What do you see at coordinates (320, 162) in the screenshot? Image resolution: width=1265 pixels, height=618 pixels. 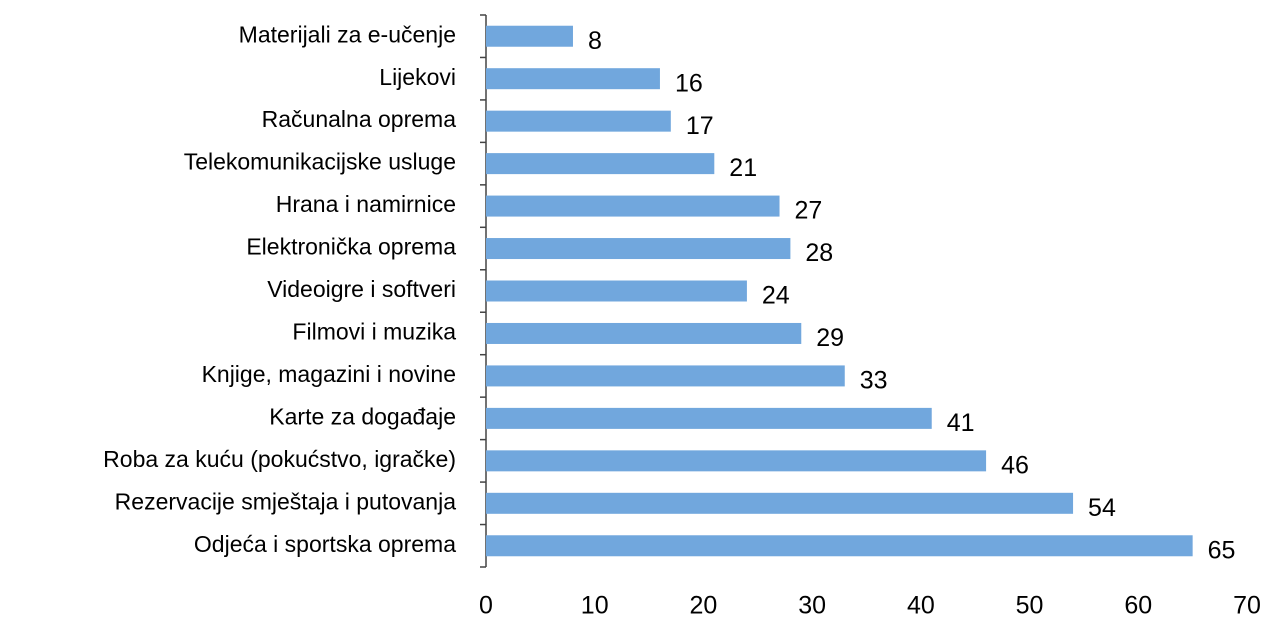 I see `category-label: Telekomunikacijske usluge` at bounding box center [320, 162].